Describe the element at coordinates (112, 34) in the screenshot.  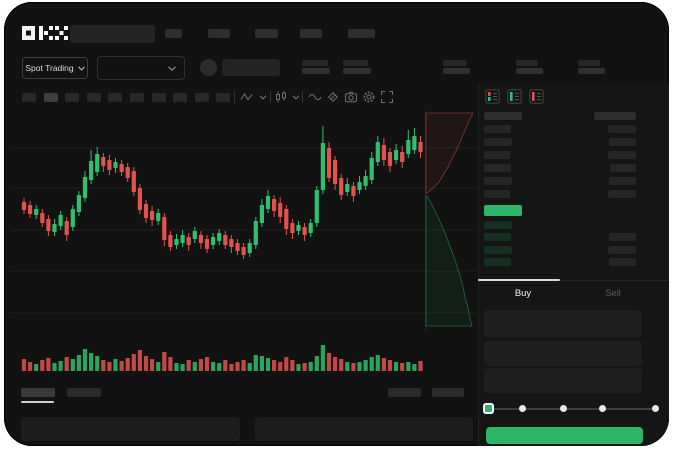
I see `search-input` at that location.